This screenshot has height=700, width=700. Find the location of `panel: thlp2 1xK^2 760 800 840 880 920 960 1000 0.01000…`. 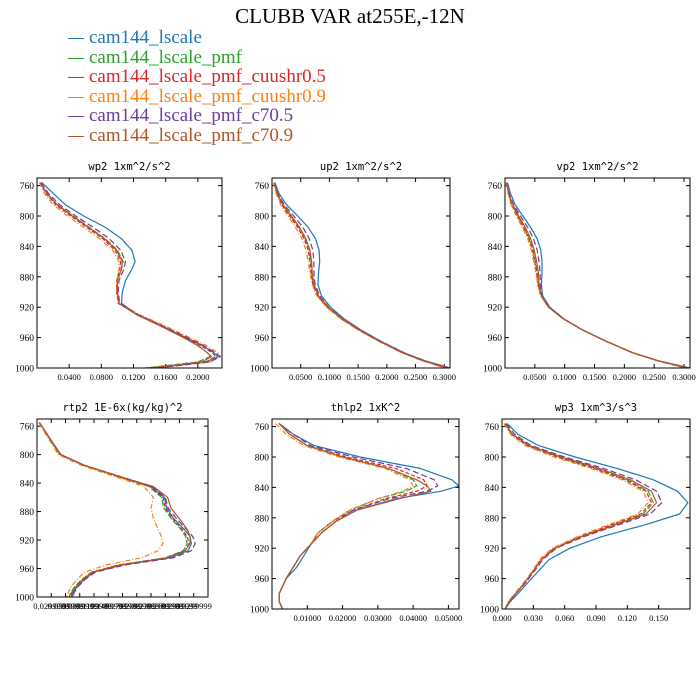

panel: thlp2 1xK^2 760 800 840 880 920 960 1000 0.01000… is located at coordinates (356, 512).